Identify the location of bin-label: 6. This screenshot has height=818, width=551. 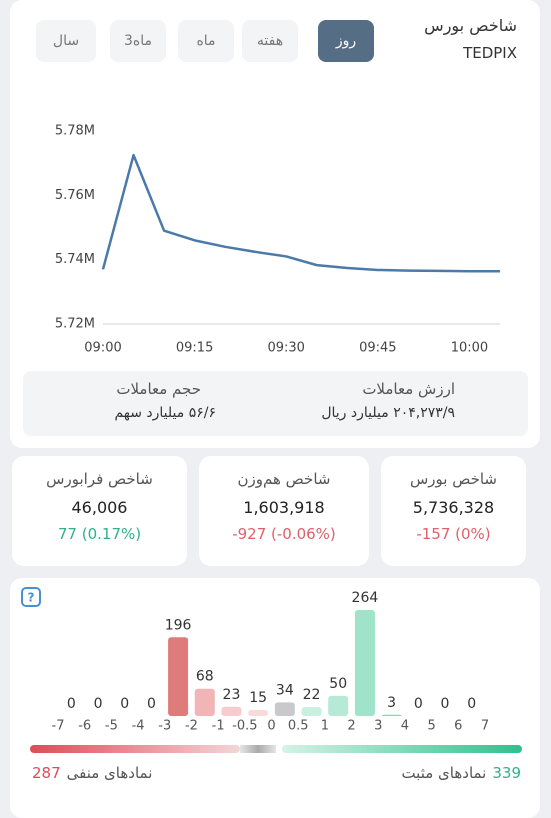
(458, 726).